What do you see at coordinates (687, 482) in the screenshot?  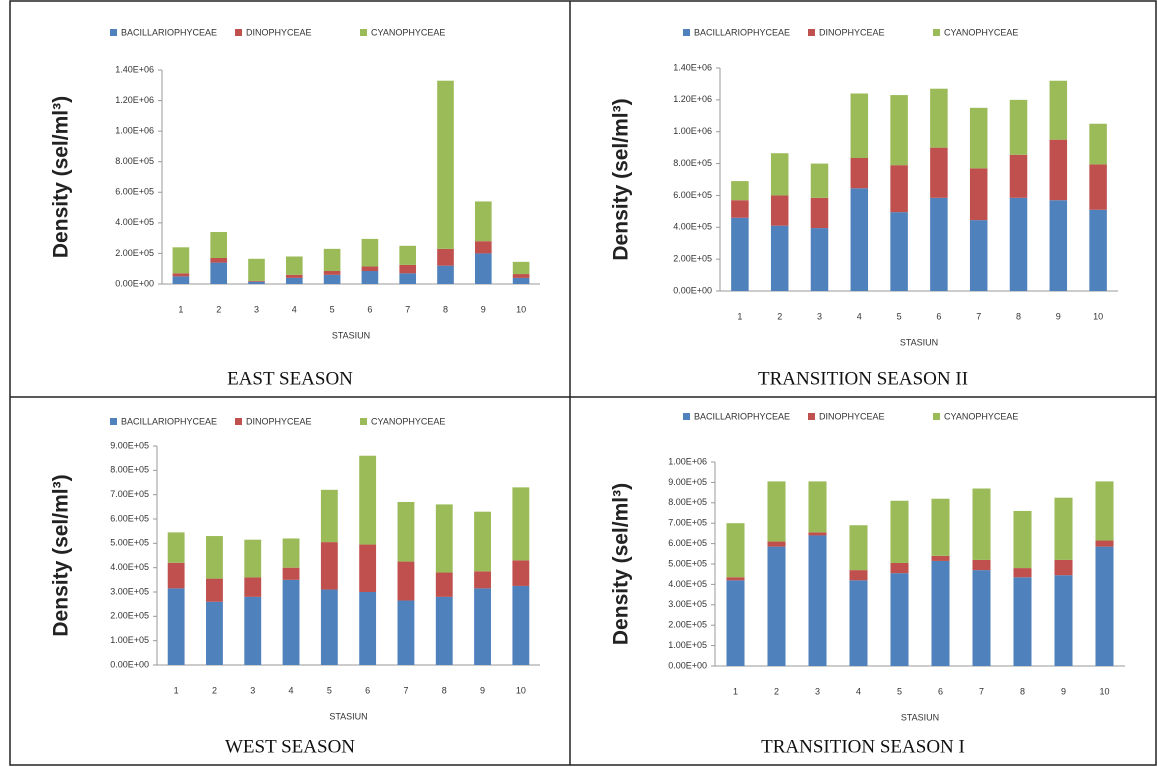 I see `y-tick-label: 9.00E+05` at bounding box center [687, 482].